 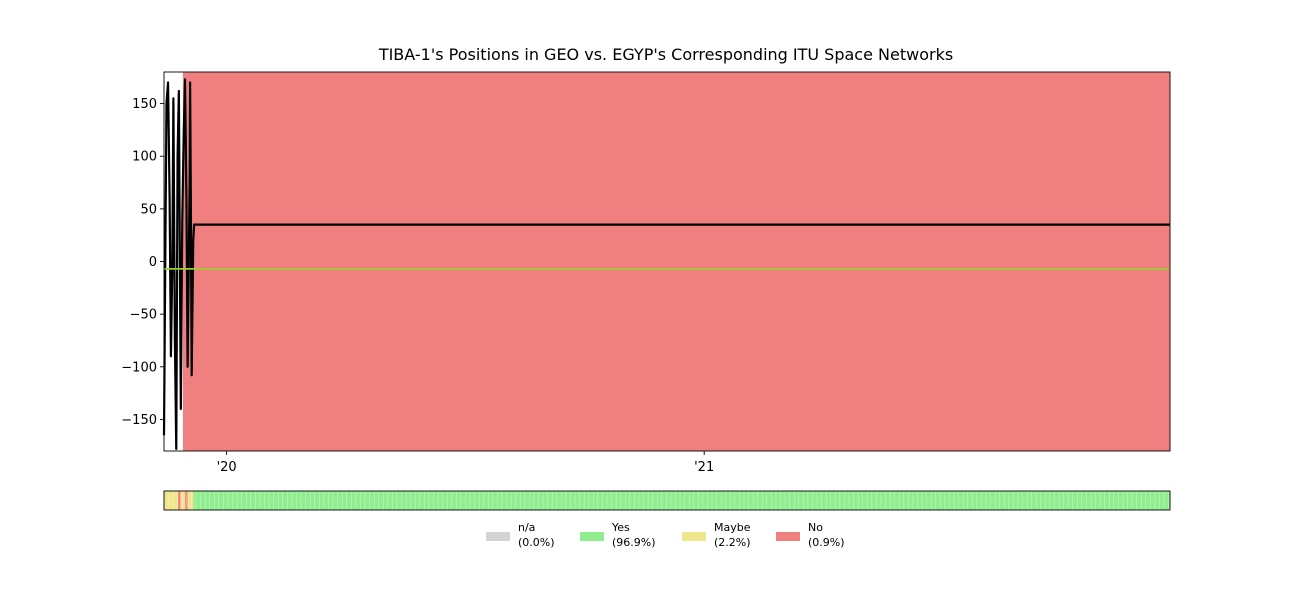 I want to click on legend-pct: (96.9%), so click(x=634, y=542).